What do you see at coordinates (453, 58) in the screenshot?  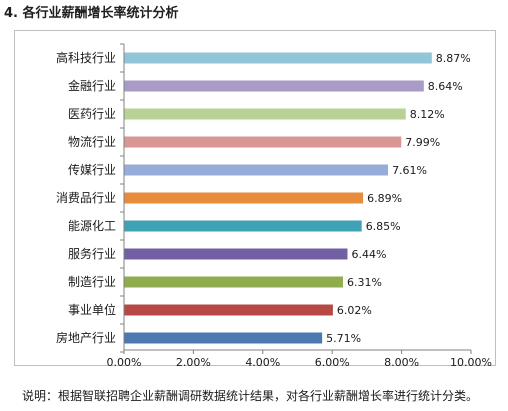 I see `value-label: 8.87%` at bounding box center [453, 58].